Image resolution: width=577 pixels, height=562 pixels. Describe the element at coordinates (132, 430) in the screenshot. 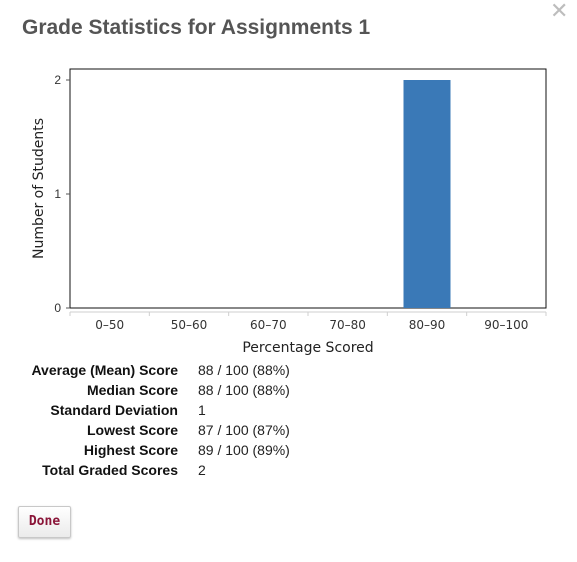

I see `stat-label-lowest: Lowest Score` at that location.